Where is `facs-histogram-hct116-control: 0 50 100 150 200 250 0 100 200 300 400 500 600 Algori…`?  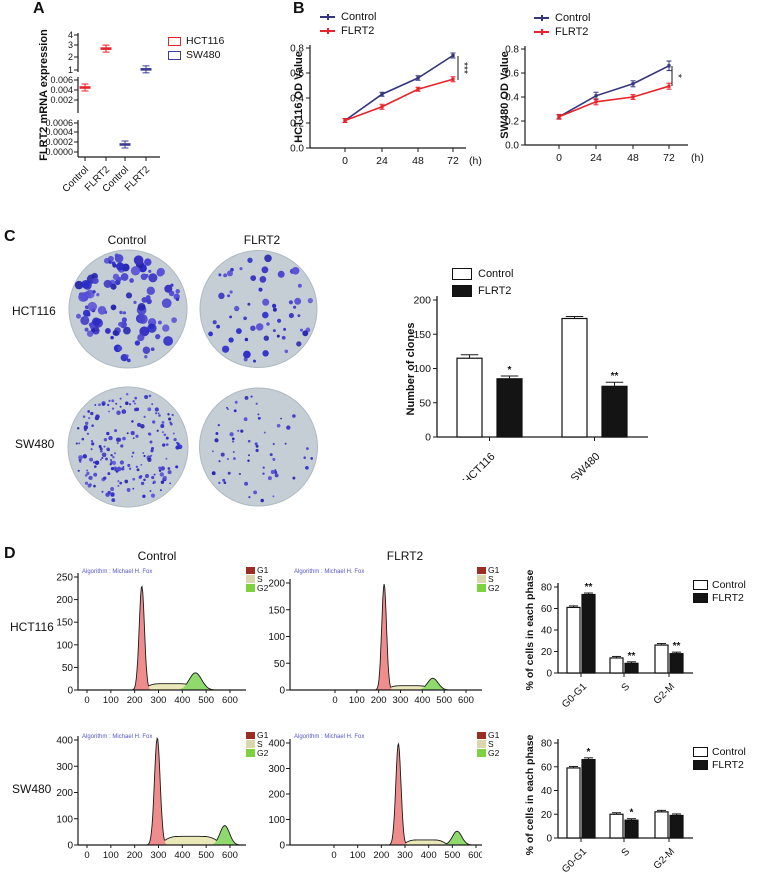
facs-histogram-hct116-control: 0 50 100 150 200 250 0 100 200 300 400 500 600 Algori… is located at coordinates (151, 637).